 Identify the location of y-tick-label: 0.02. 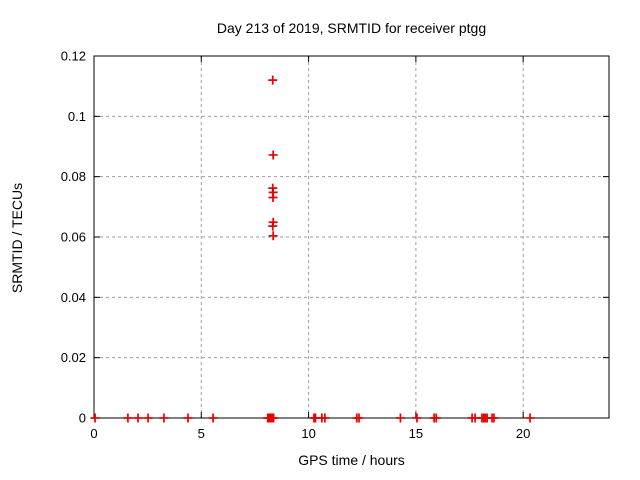
(73, 357).